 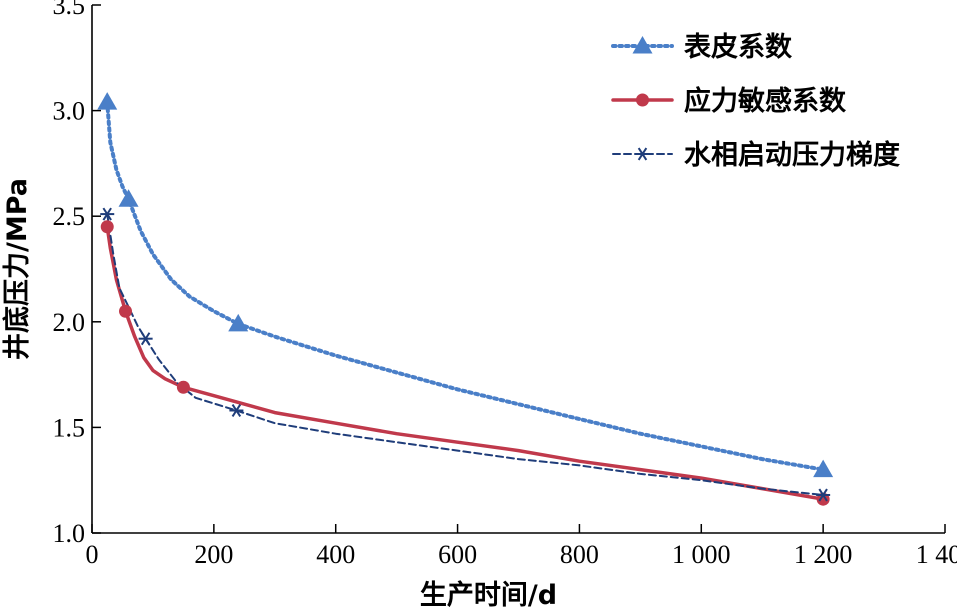 I want to click on y-tick-label: 3.0, so click(x=69, y=111).